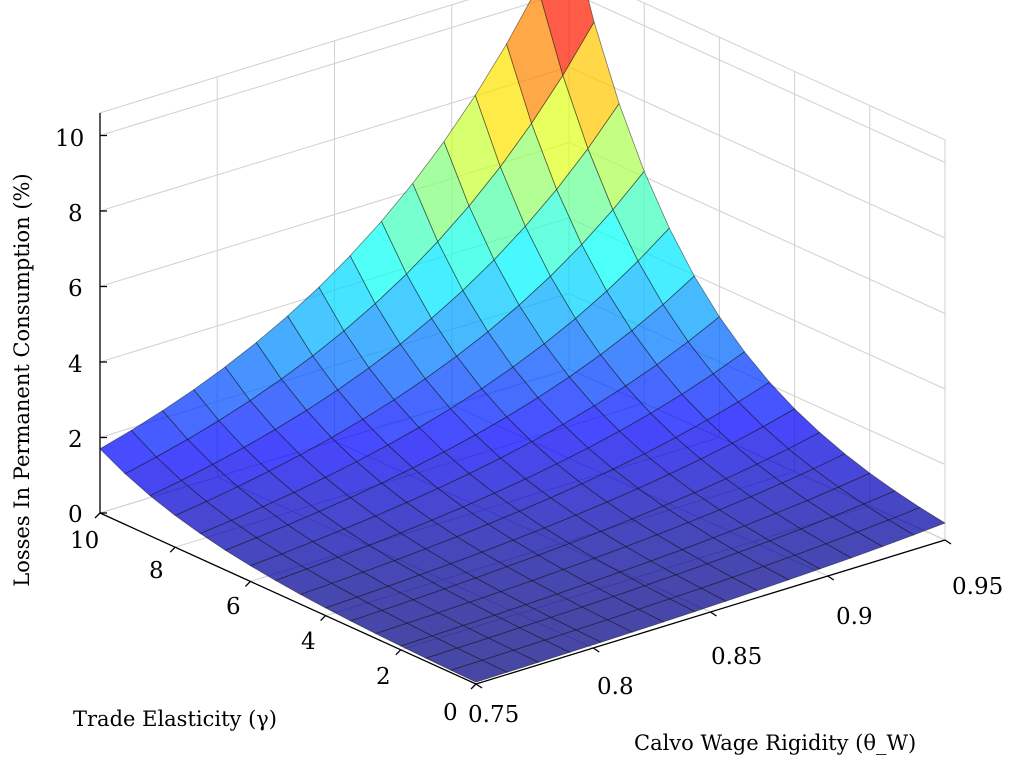  Describe the element at coordinates (75, 289) in the screenshot. I see `loss-tick-label: 6` at that location.